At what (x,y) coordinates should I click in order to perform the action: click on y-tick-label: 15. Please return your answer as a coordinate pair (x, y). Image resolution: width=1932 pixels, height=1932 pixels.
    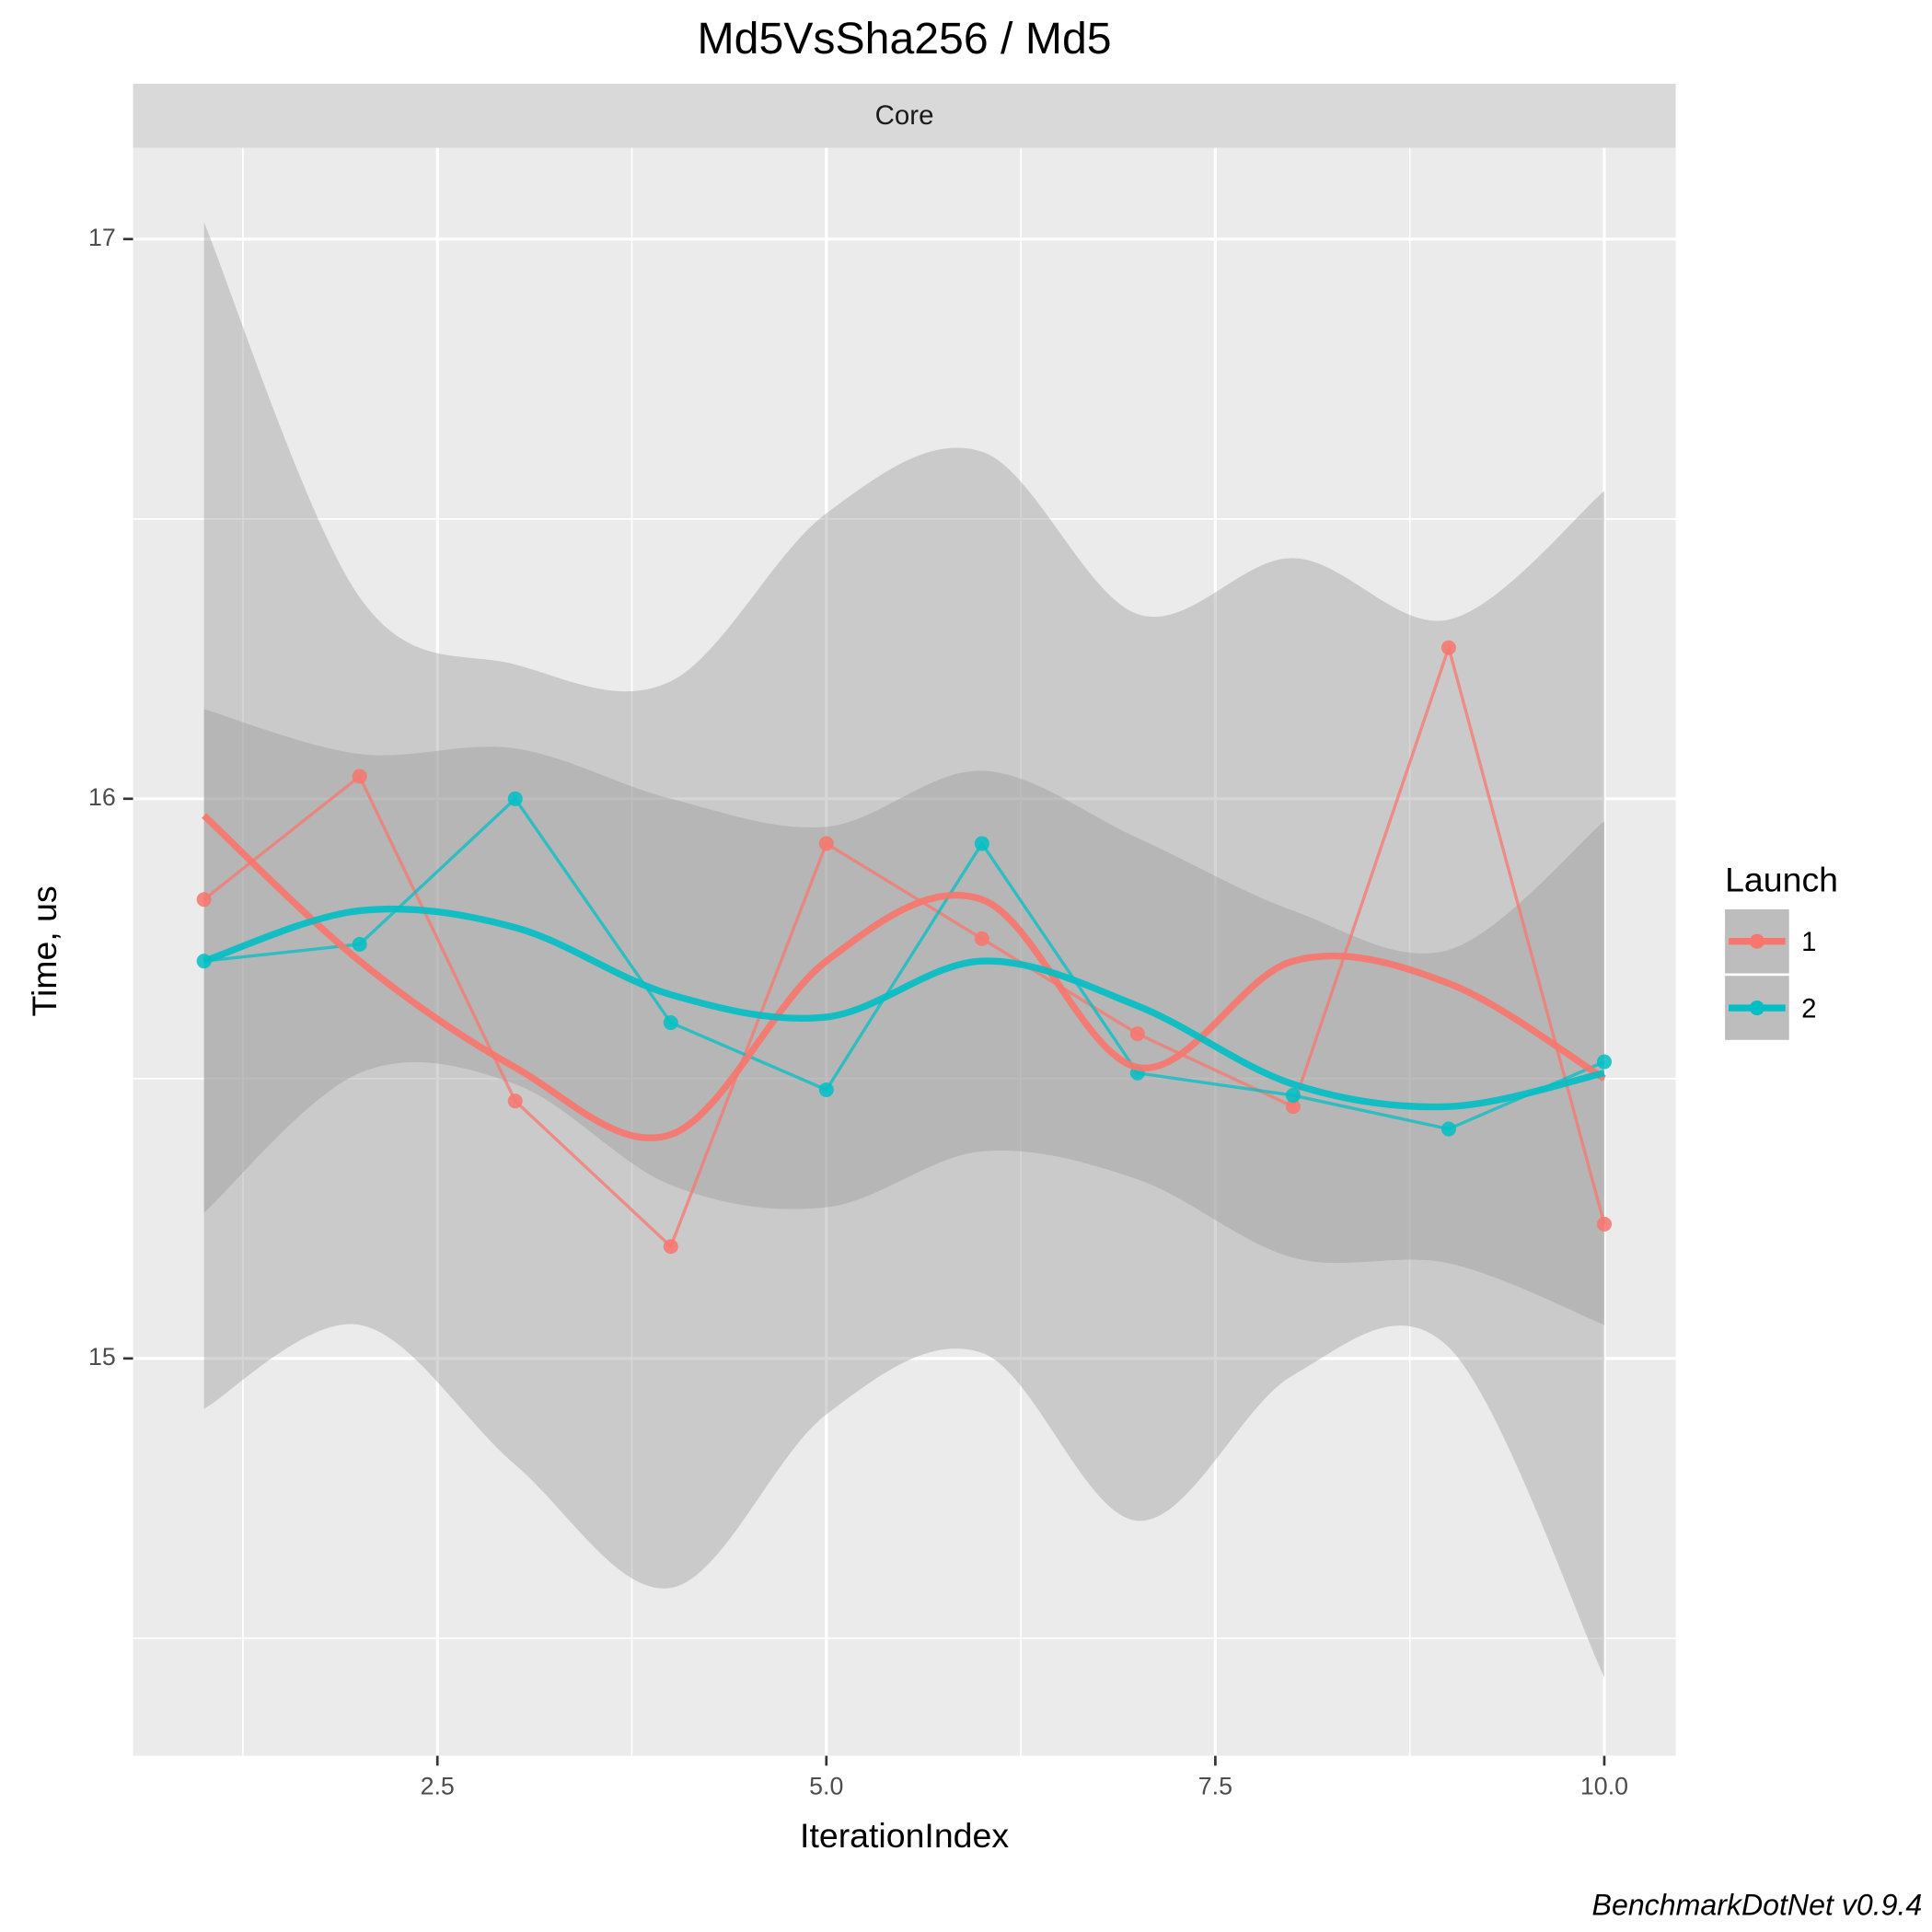
    Looking at the image, I should click on (102, 1357).